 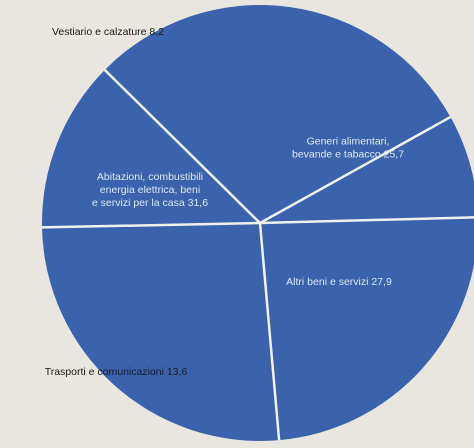 I want to click on slice-label-line: energia elettrica, beni, so click(x=150, y=190).